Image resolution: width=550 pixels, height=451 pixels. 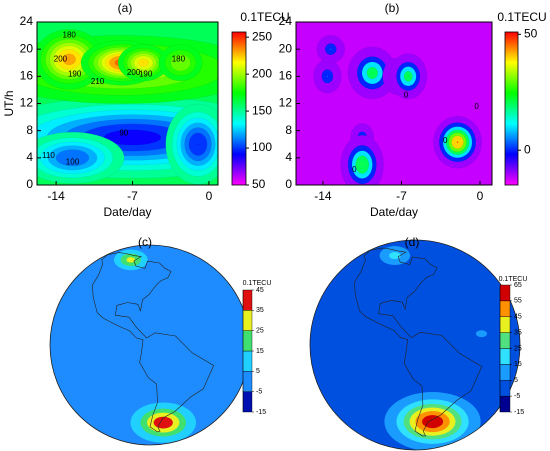 I want to click on contour-label: 110, so click(x=48, y=155).